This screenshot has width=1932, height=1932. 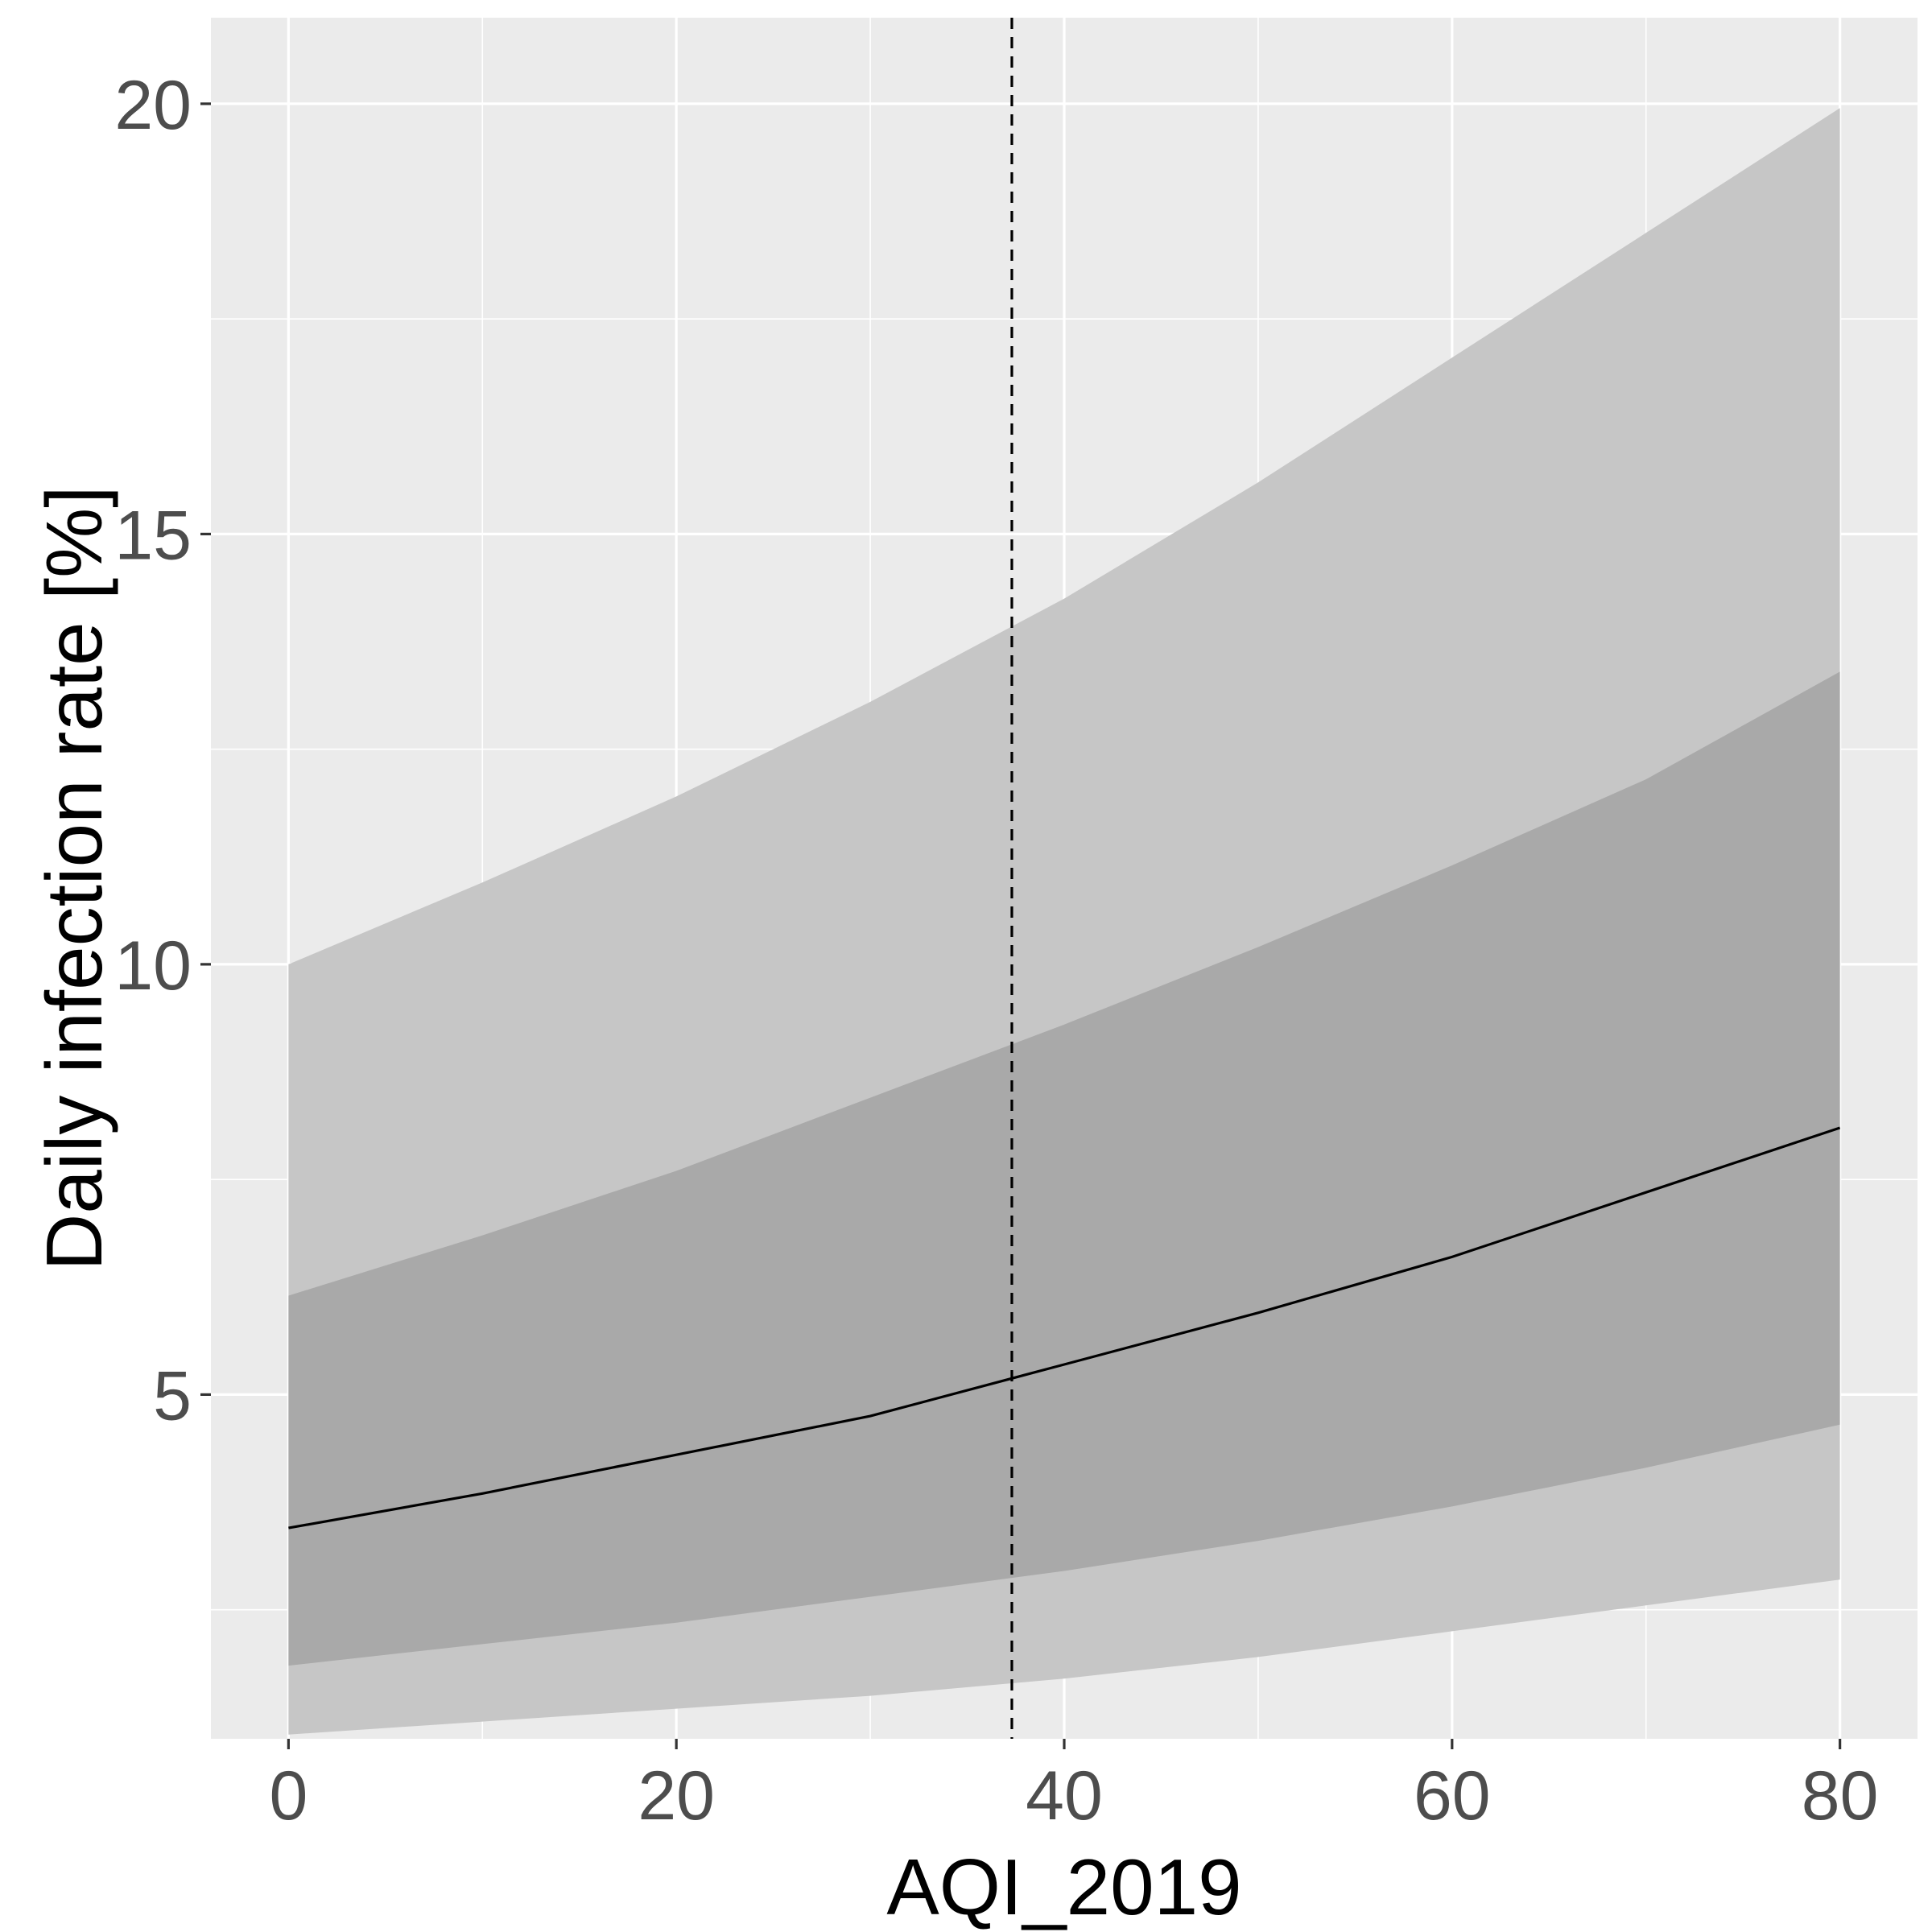 I want to click on y-tick-label: 20, so click(x=153, y=106).